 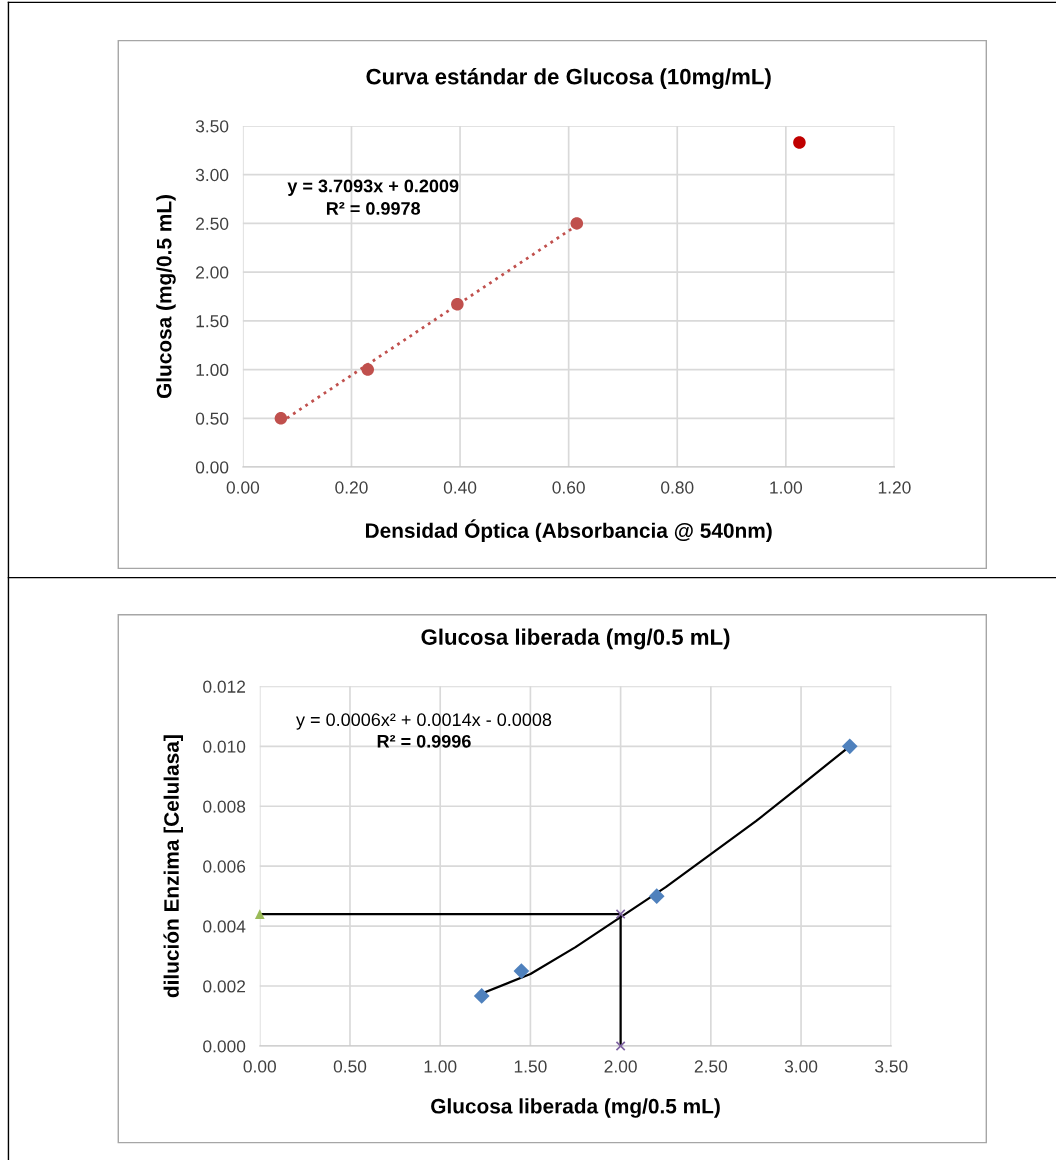 What do you see at coordinates (224, 686) in the screenshot?
I see `y-tick-label: 0.012` at bounding box center [224, 686].